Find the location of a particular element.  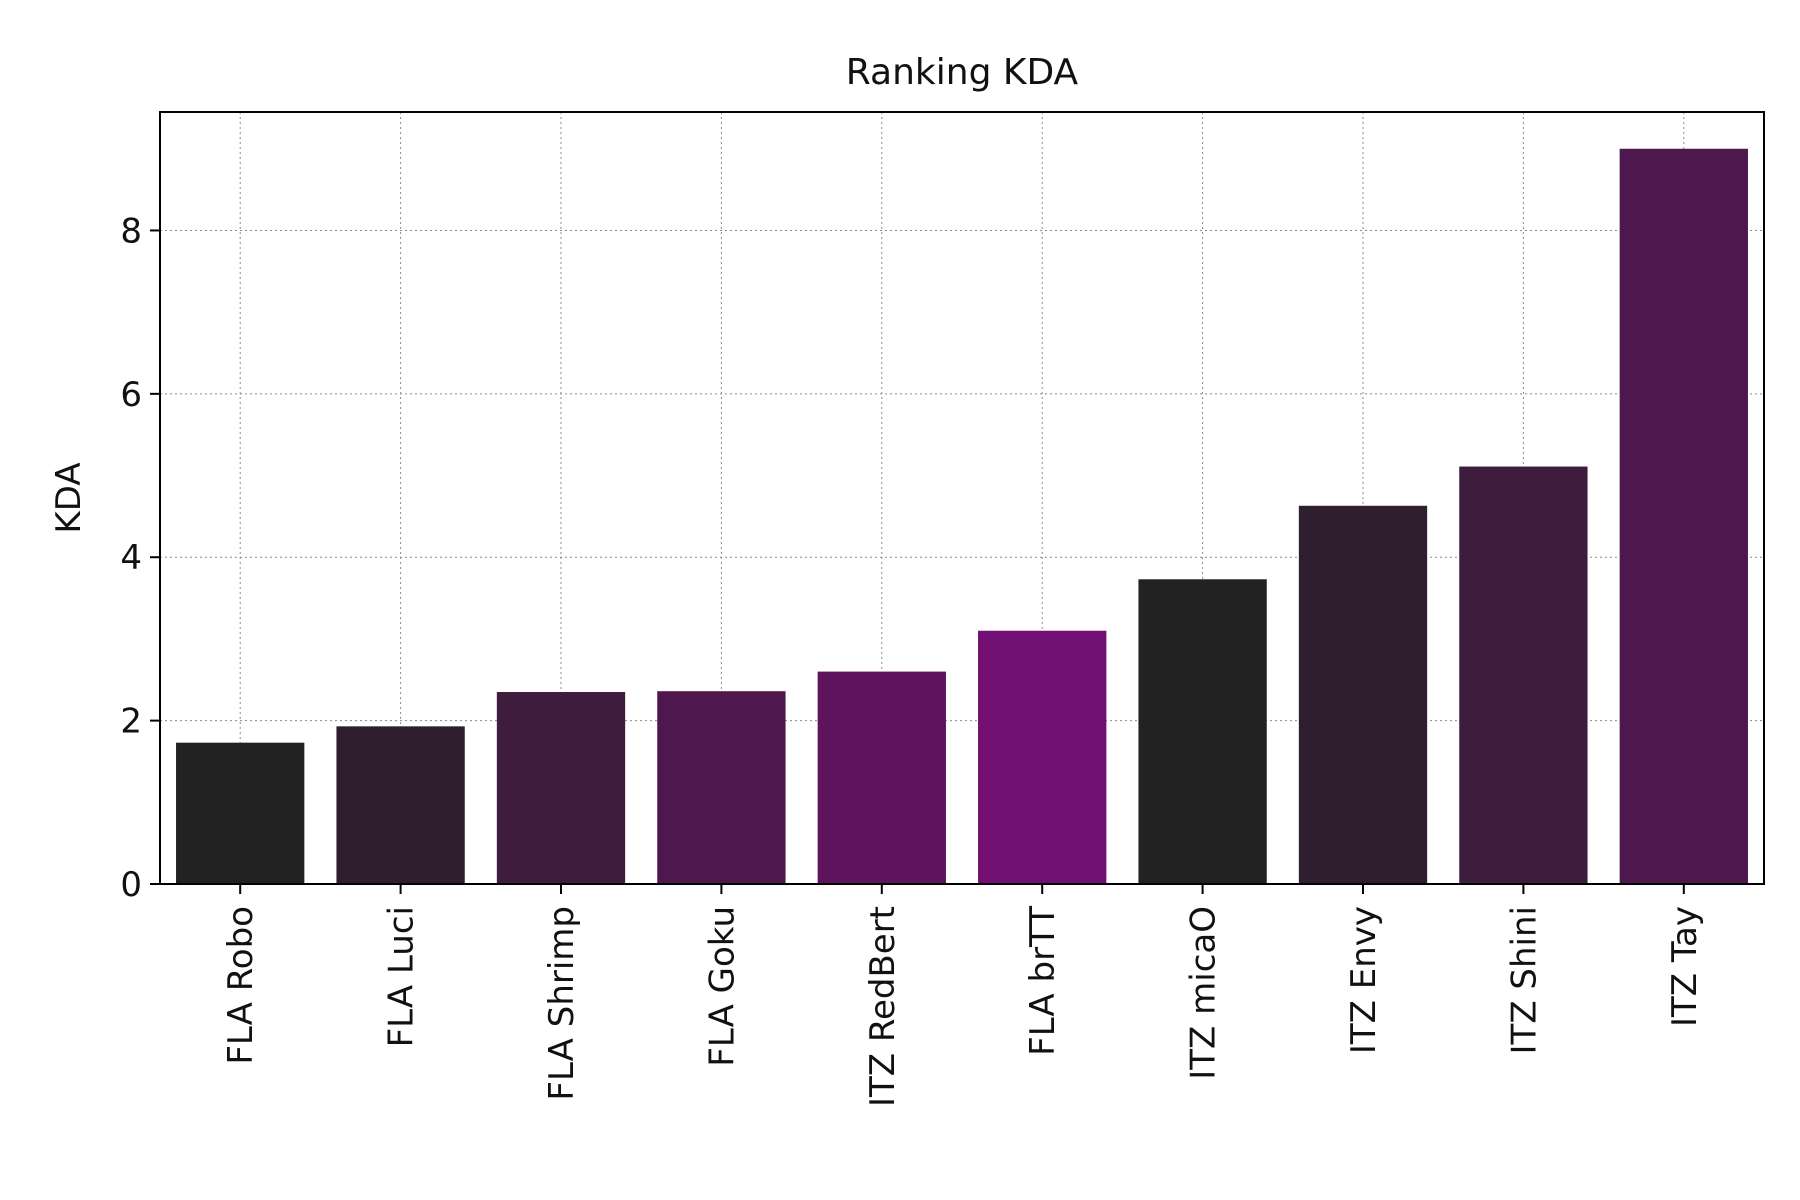

chart-title: Ranking KDA is located at coordinates (962, 72).